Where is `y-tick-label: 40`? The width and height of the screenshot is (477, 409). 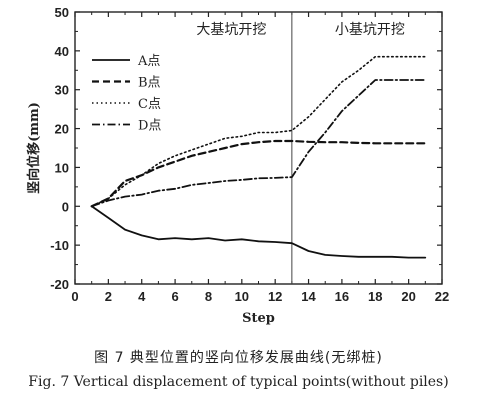
y-tick-label: 40 is located at coordinates (62, 51).